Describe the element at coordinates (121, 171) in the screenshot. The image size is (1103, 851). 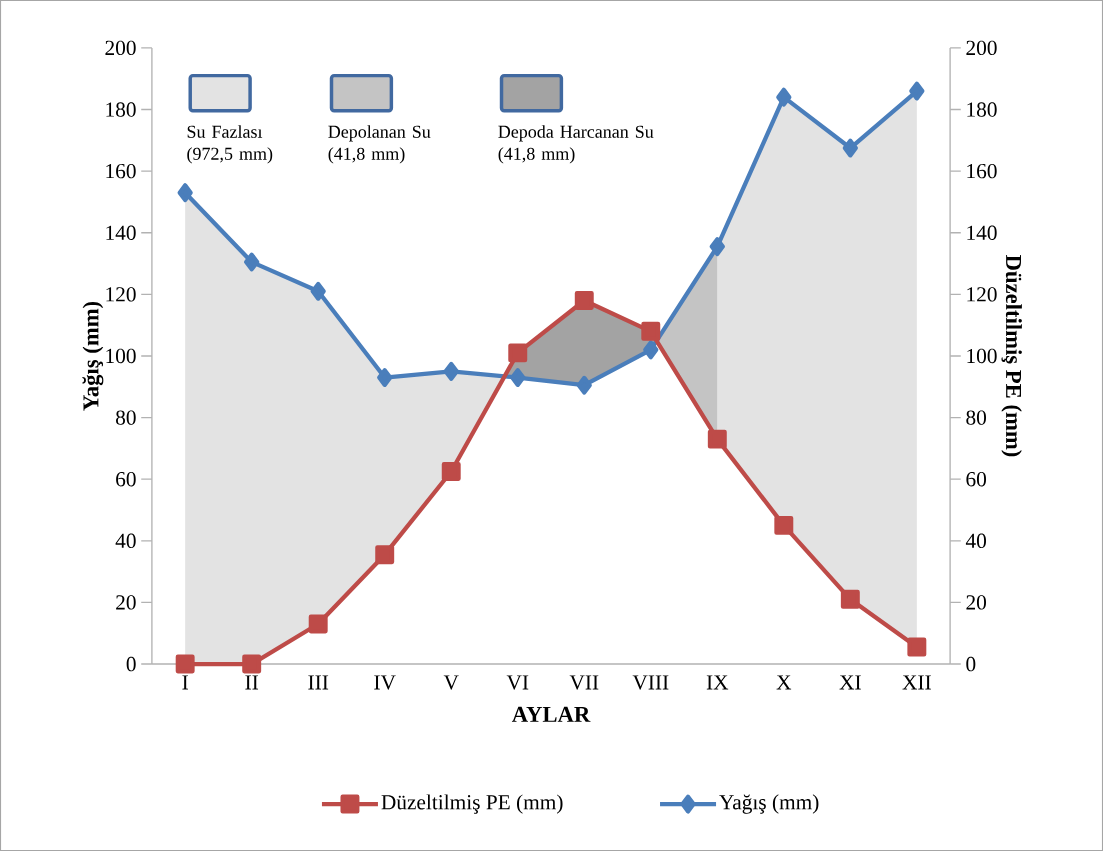
I see `y-tick-label: 160` at that location.